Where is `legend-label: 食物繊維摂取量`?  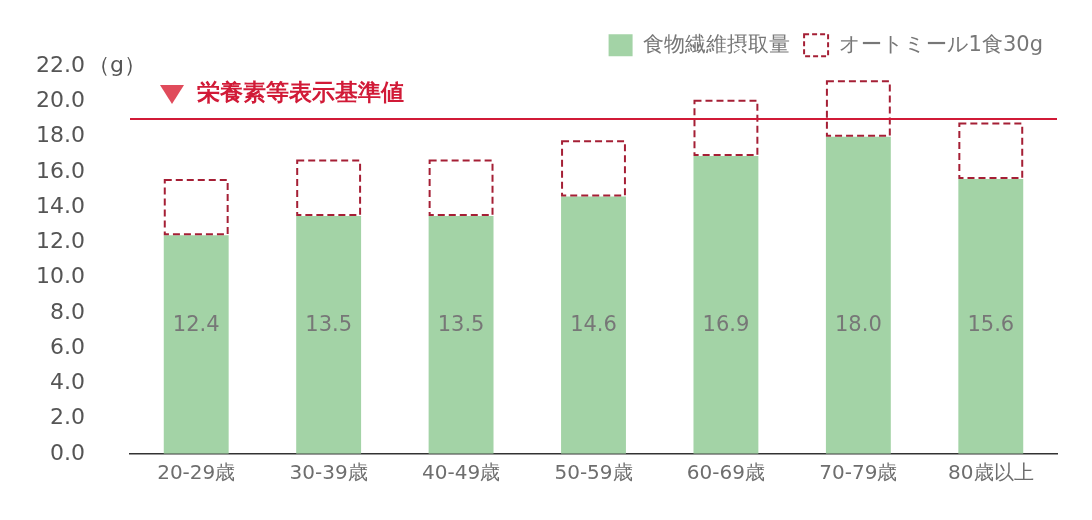 legend-label: 食物繊維摂取量 is located at coordinates (717, 43).